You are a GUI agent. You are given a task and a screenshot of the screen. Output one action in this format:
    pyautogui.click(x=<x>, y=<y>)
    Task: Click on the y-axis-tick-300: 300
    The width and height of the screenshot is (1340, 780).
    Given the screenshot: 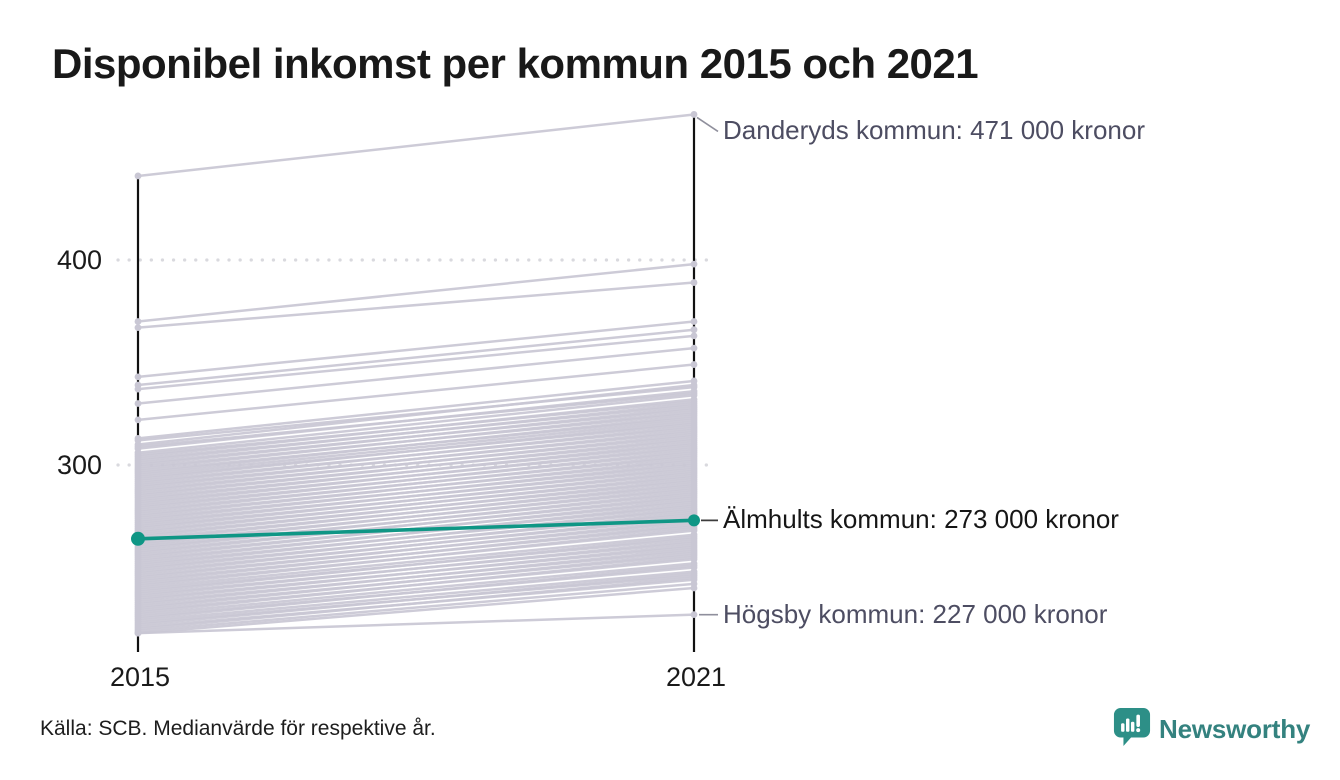 What is the action you would take?
    pyautogui.click(x=79, y=465)
    